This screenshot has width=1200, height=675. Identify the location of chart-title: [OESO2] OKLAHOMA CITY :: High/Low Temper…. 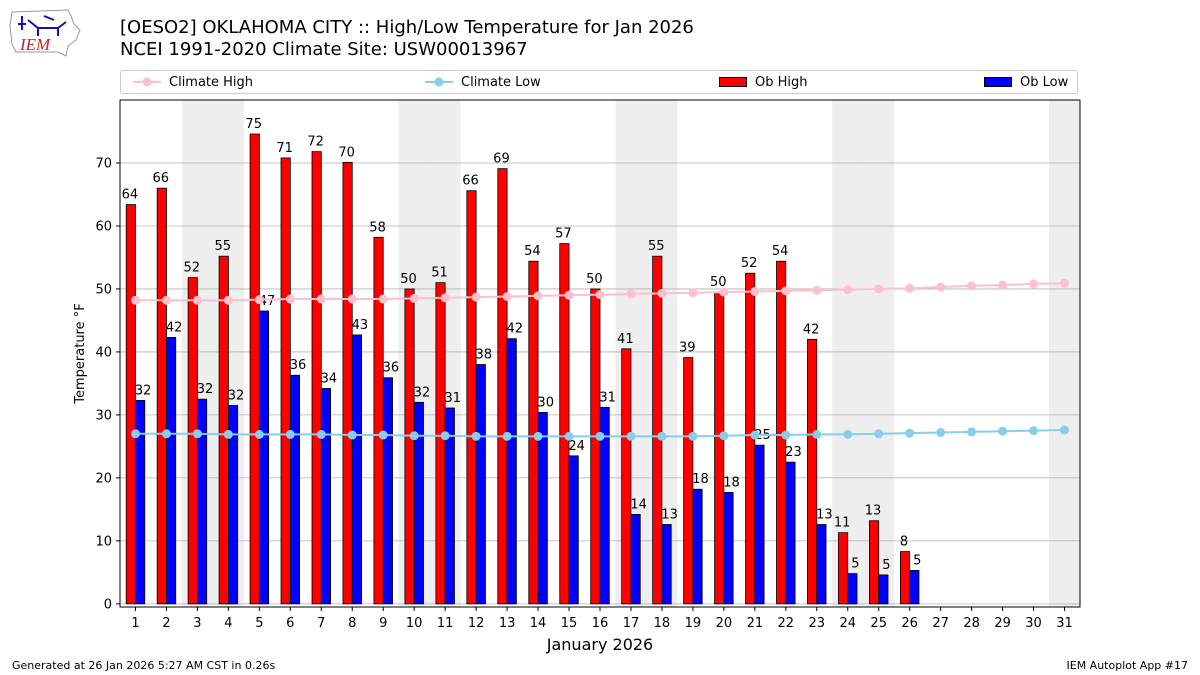
(407, 27).